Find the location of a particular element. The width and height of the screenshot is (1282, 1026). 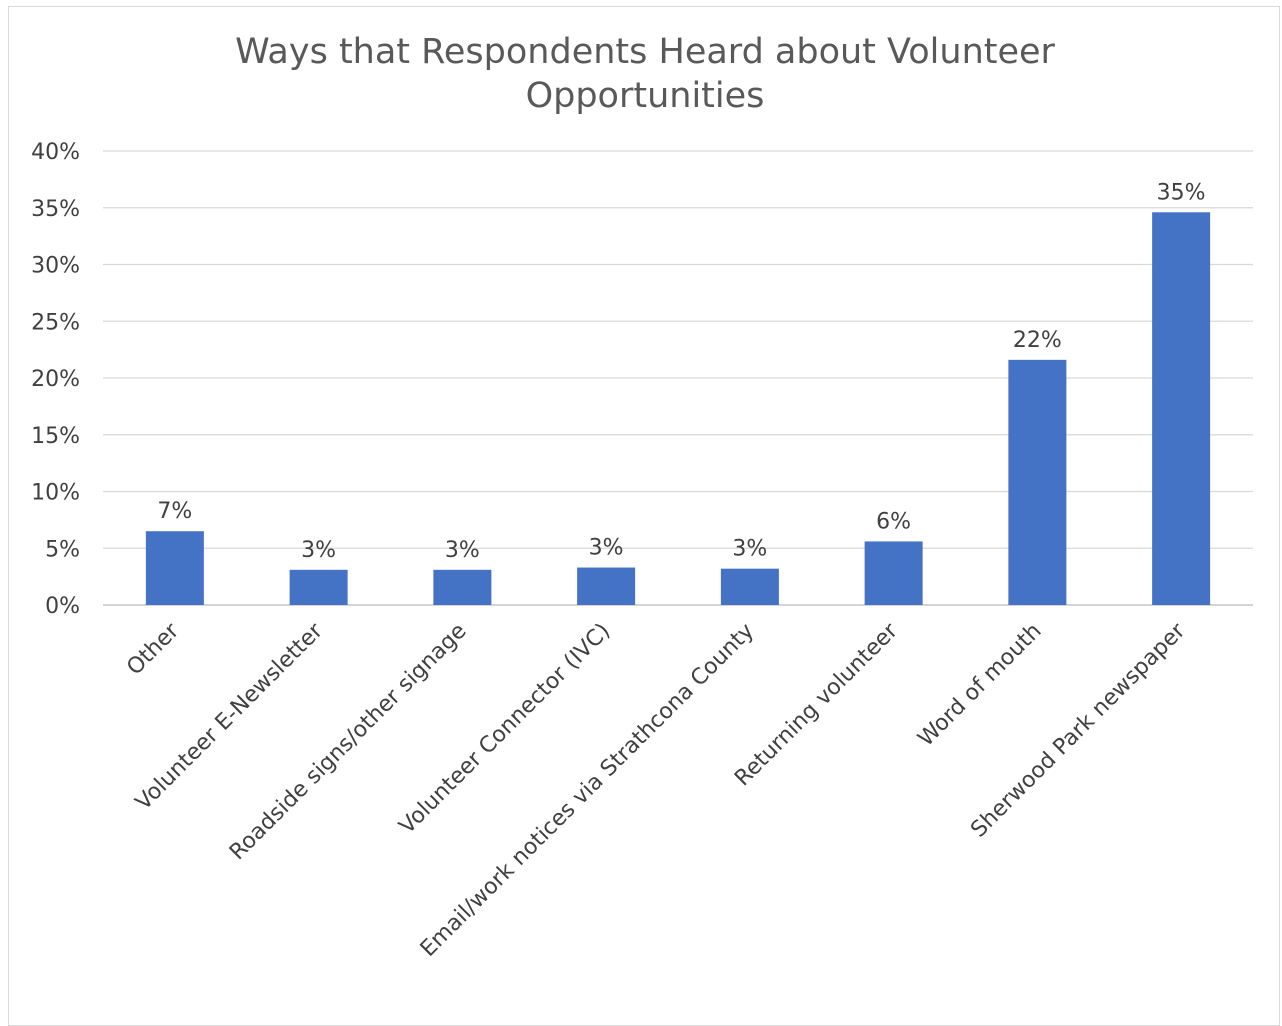

y-tick-label: 15% is located at coordinates (55, 436).